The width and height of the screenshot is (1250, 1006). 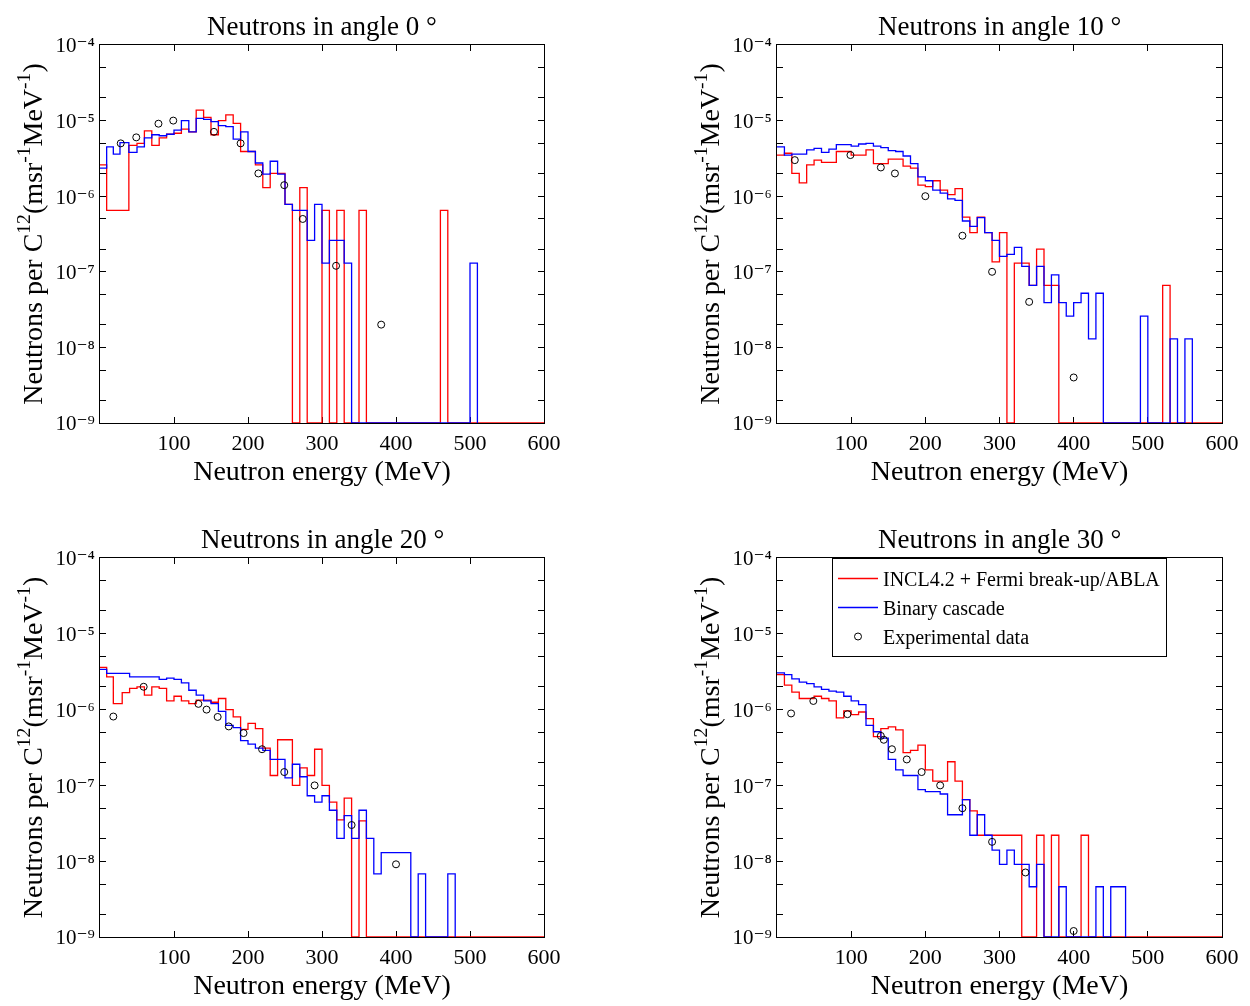 I want to click on chart-title: Neutrons in angle 20 °, so click(x=323, y=539).